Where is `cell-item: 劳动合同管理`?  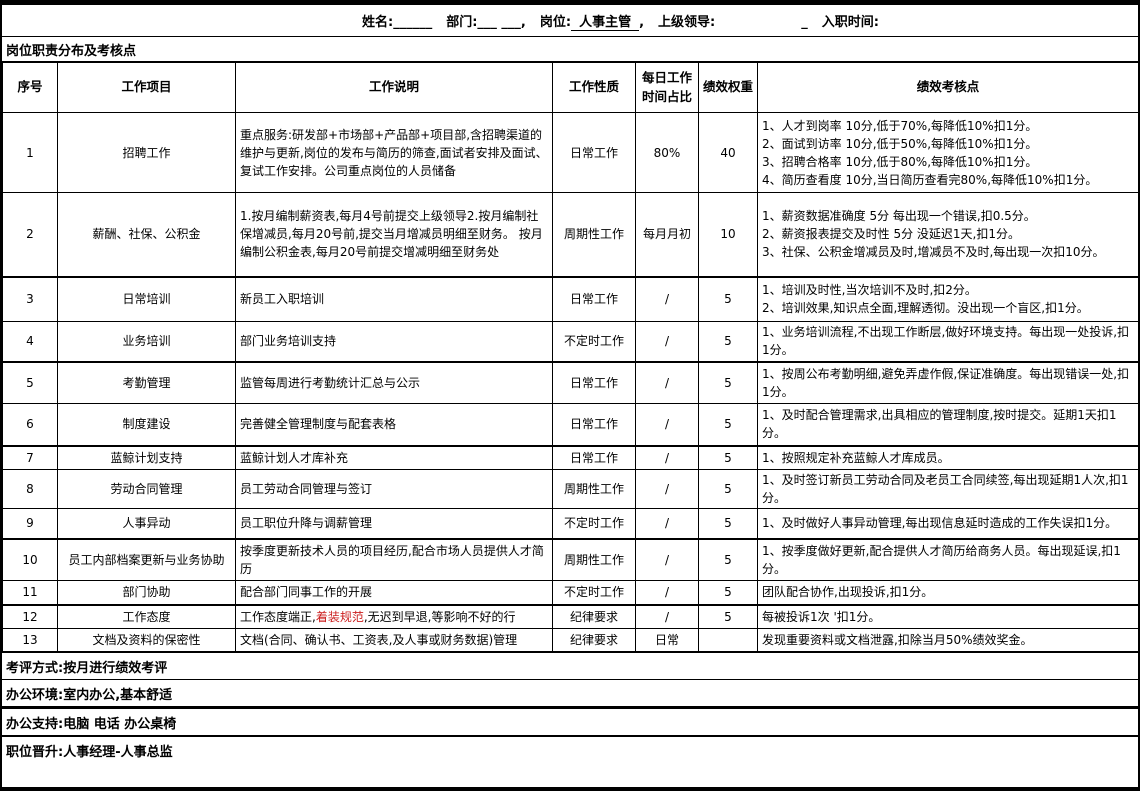 cell-item: 劳动合同管理 is located at coordinates (146, 489).